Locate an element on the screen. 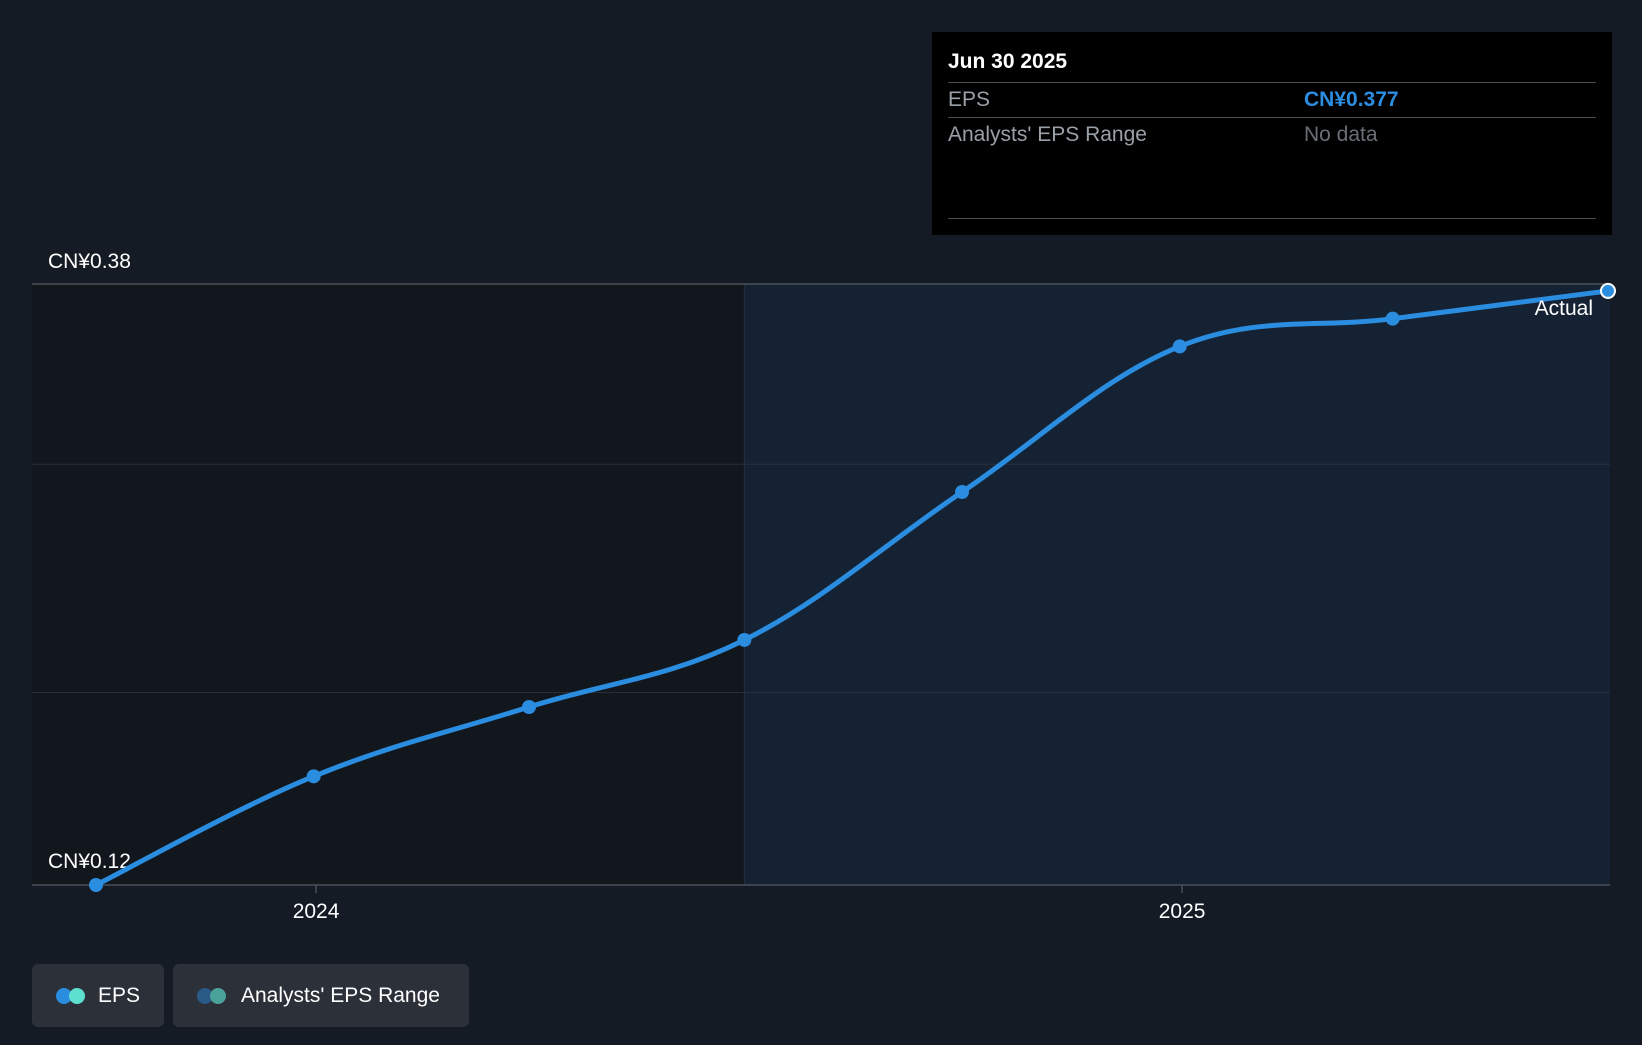 This screenshot has height=1045, width=1642. legend-label-analysts-range: Analysts' EPS Range is located at coordinates (340, 995).